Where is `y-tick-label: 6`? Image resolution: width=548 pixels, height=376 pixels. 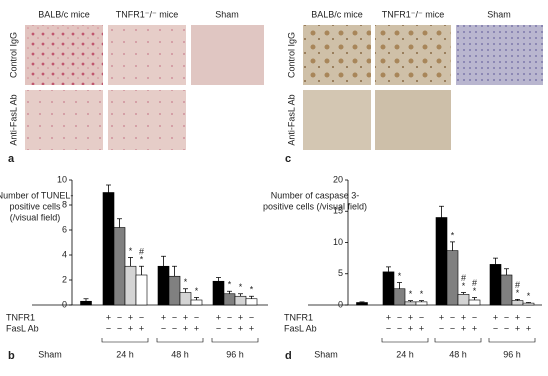 y-tick-label: 6 is located at coordinates (64, 229).